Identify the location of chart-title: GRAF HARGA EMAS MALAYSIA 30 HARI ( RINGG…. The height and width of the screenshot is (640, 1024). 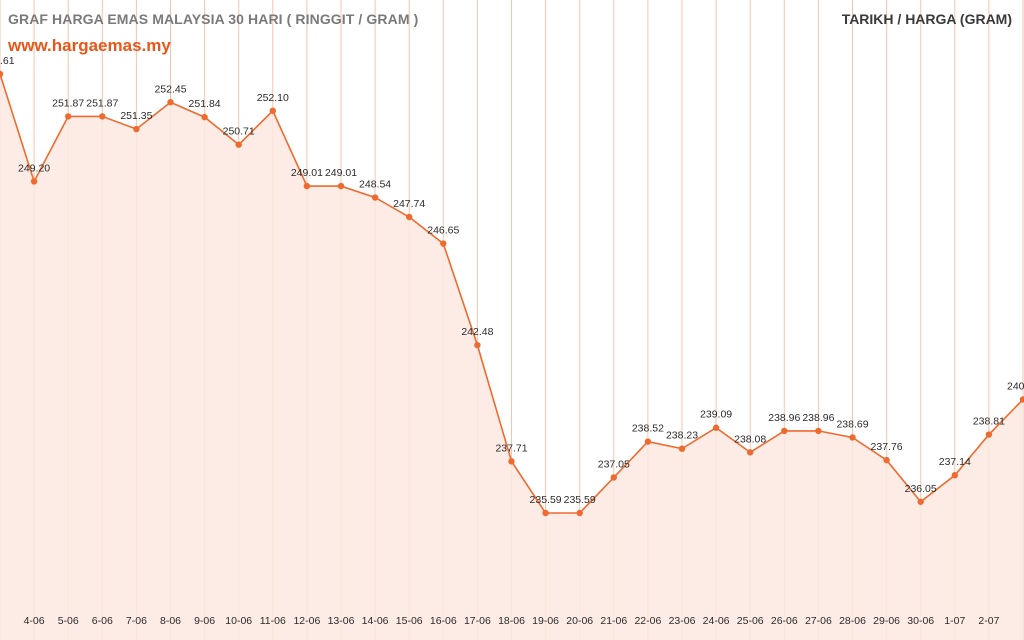
(213, 19).